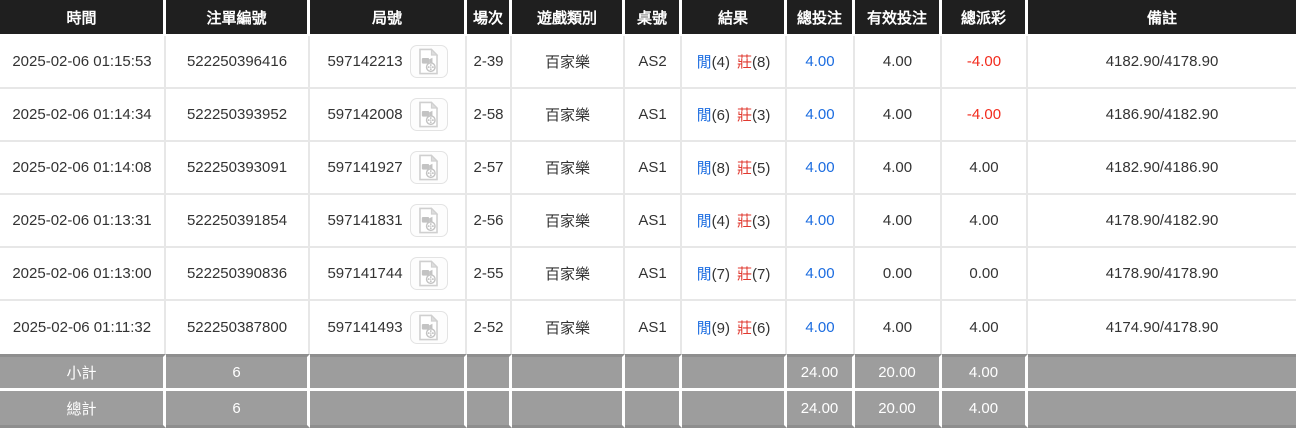 The width and height of the screenshot is (1296, 431). I want to click on remark: 4182.90/4186.90, so click(1162, 168).